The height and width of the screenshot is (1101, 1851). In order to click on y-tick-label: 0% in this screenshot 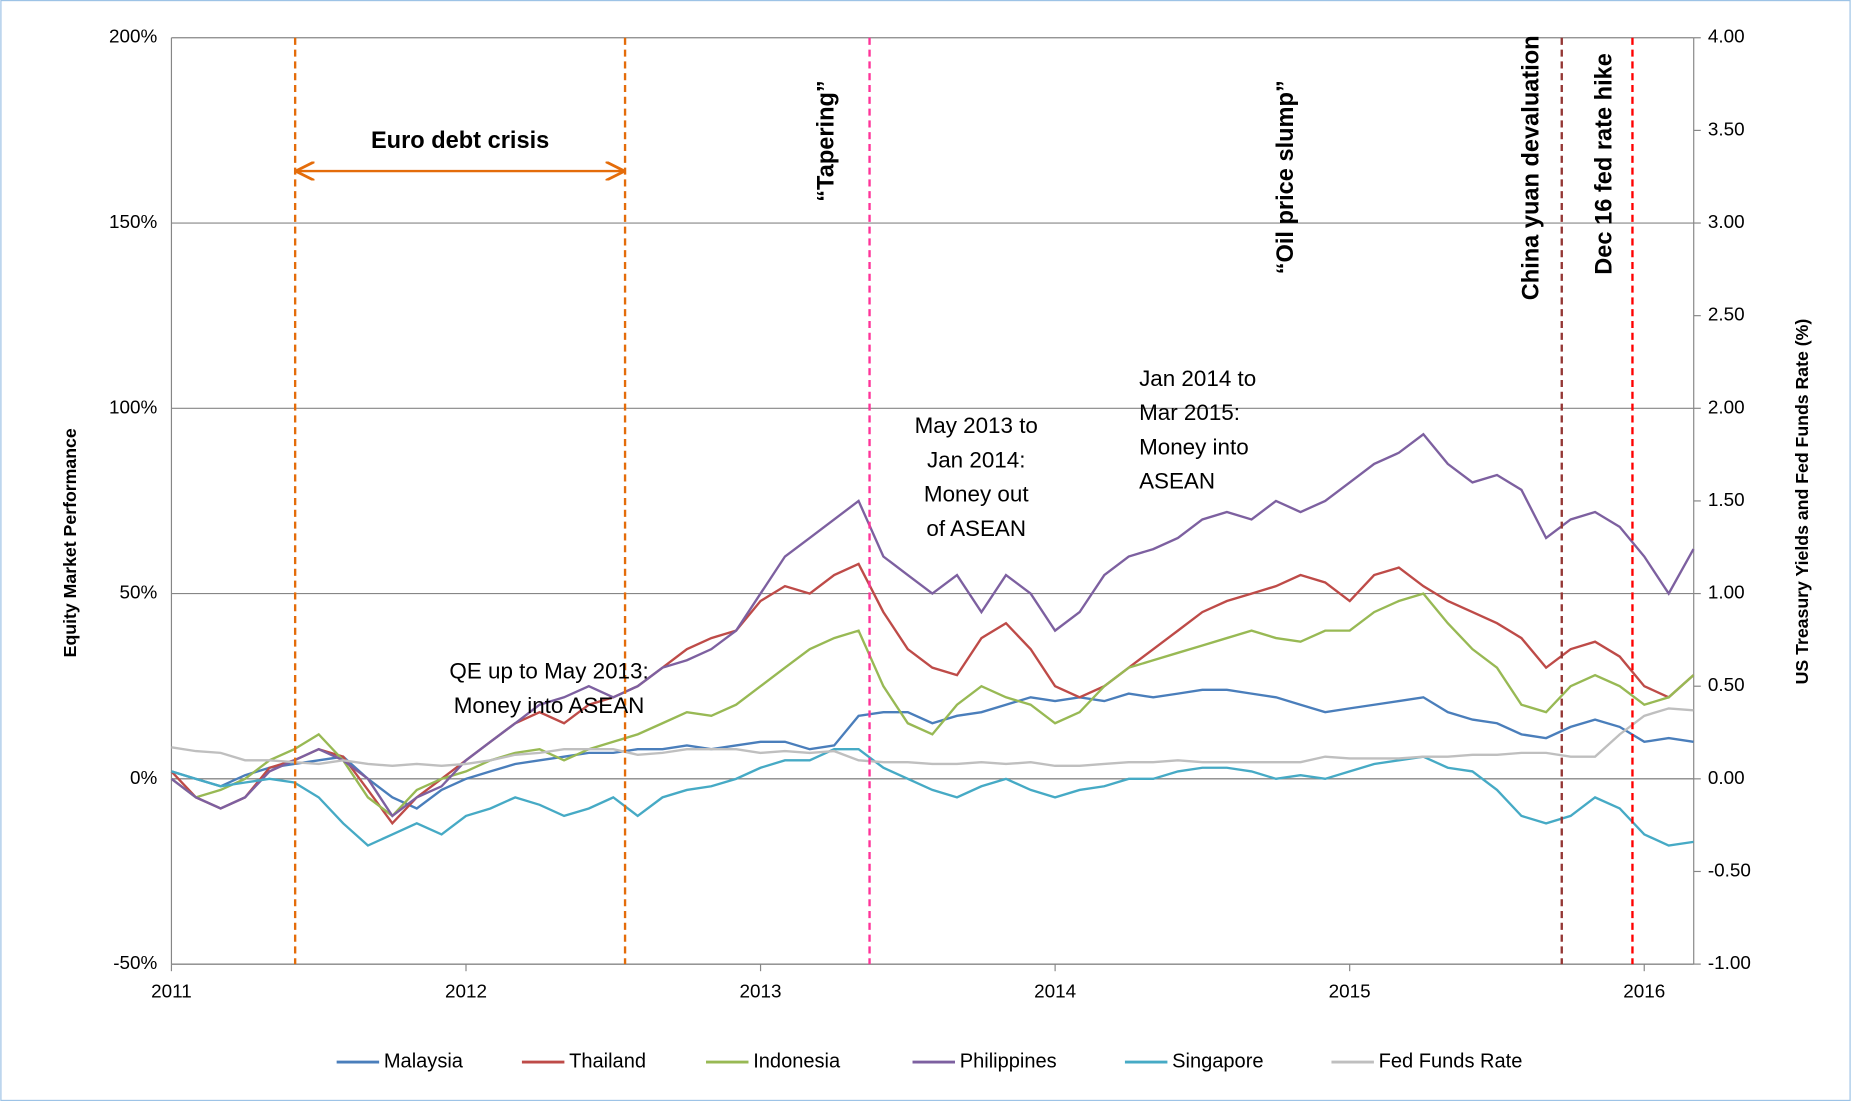, I will do `click(143, 778)`.